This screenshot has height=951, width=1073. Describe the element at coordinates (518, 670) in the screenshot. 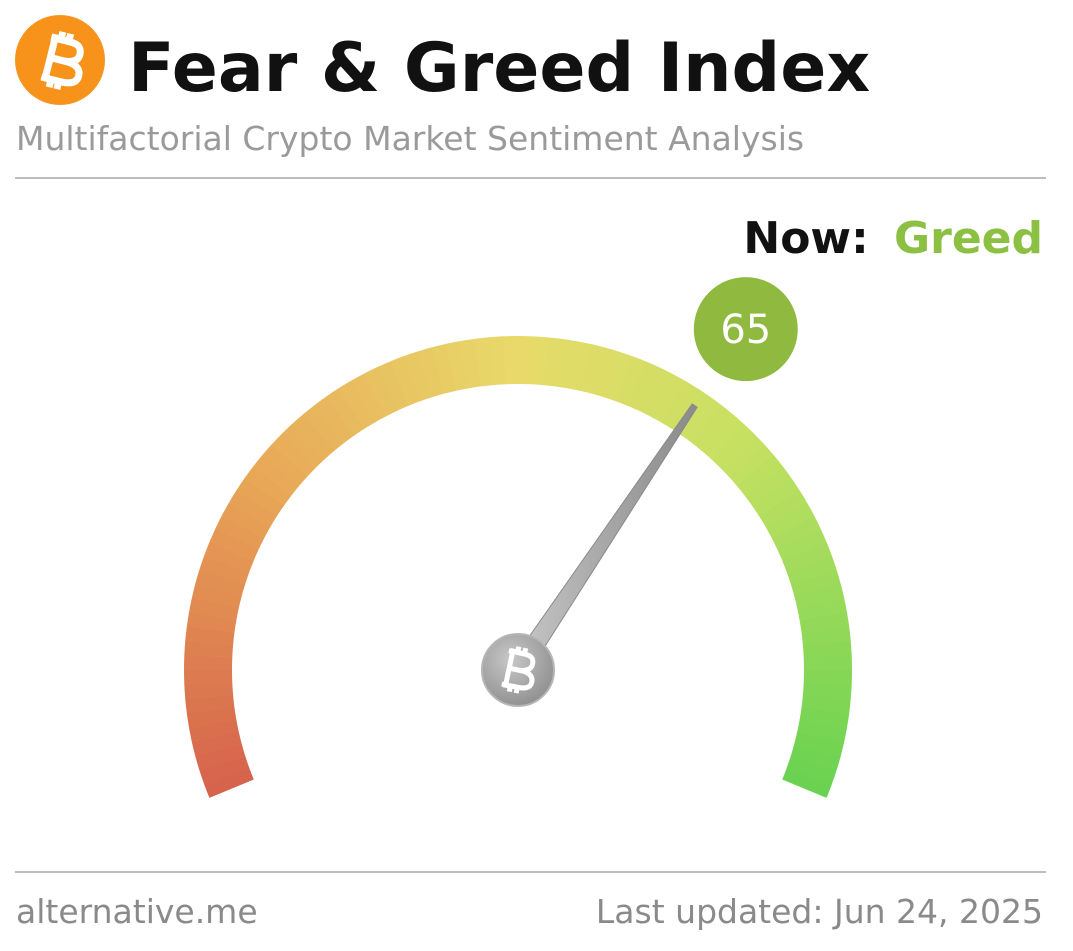

I see `hub-logo` at that location.